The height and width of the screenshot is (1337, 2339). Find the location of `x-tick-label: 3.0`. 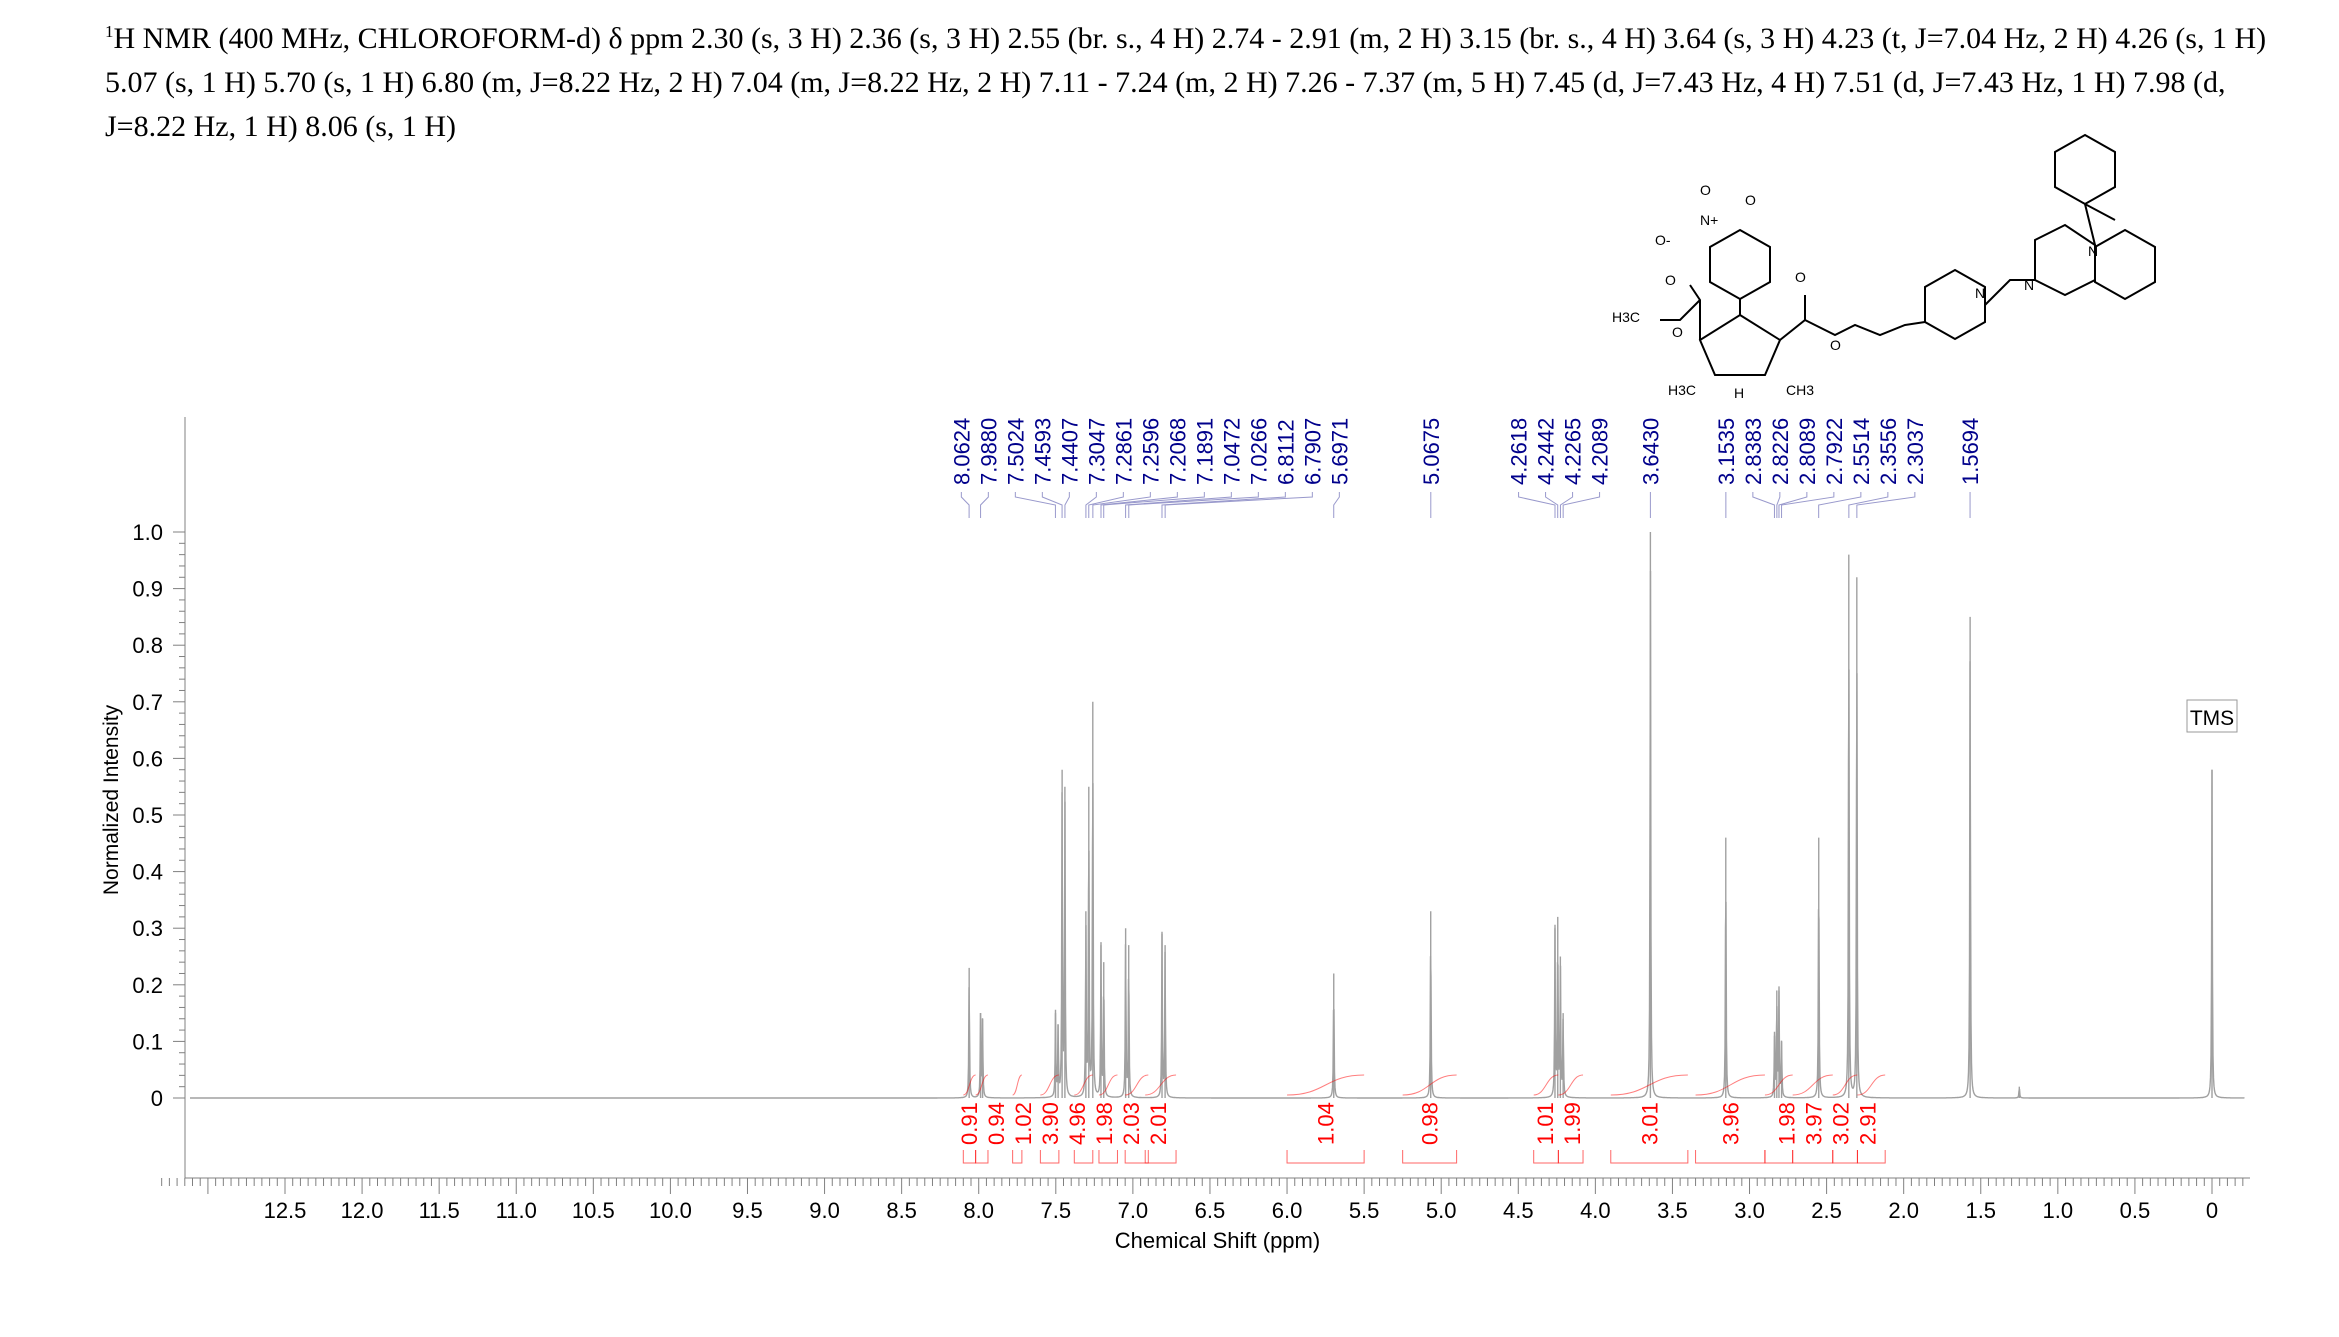

x-tick-label: 3.0 is located at coordinates (1749, 1210).